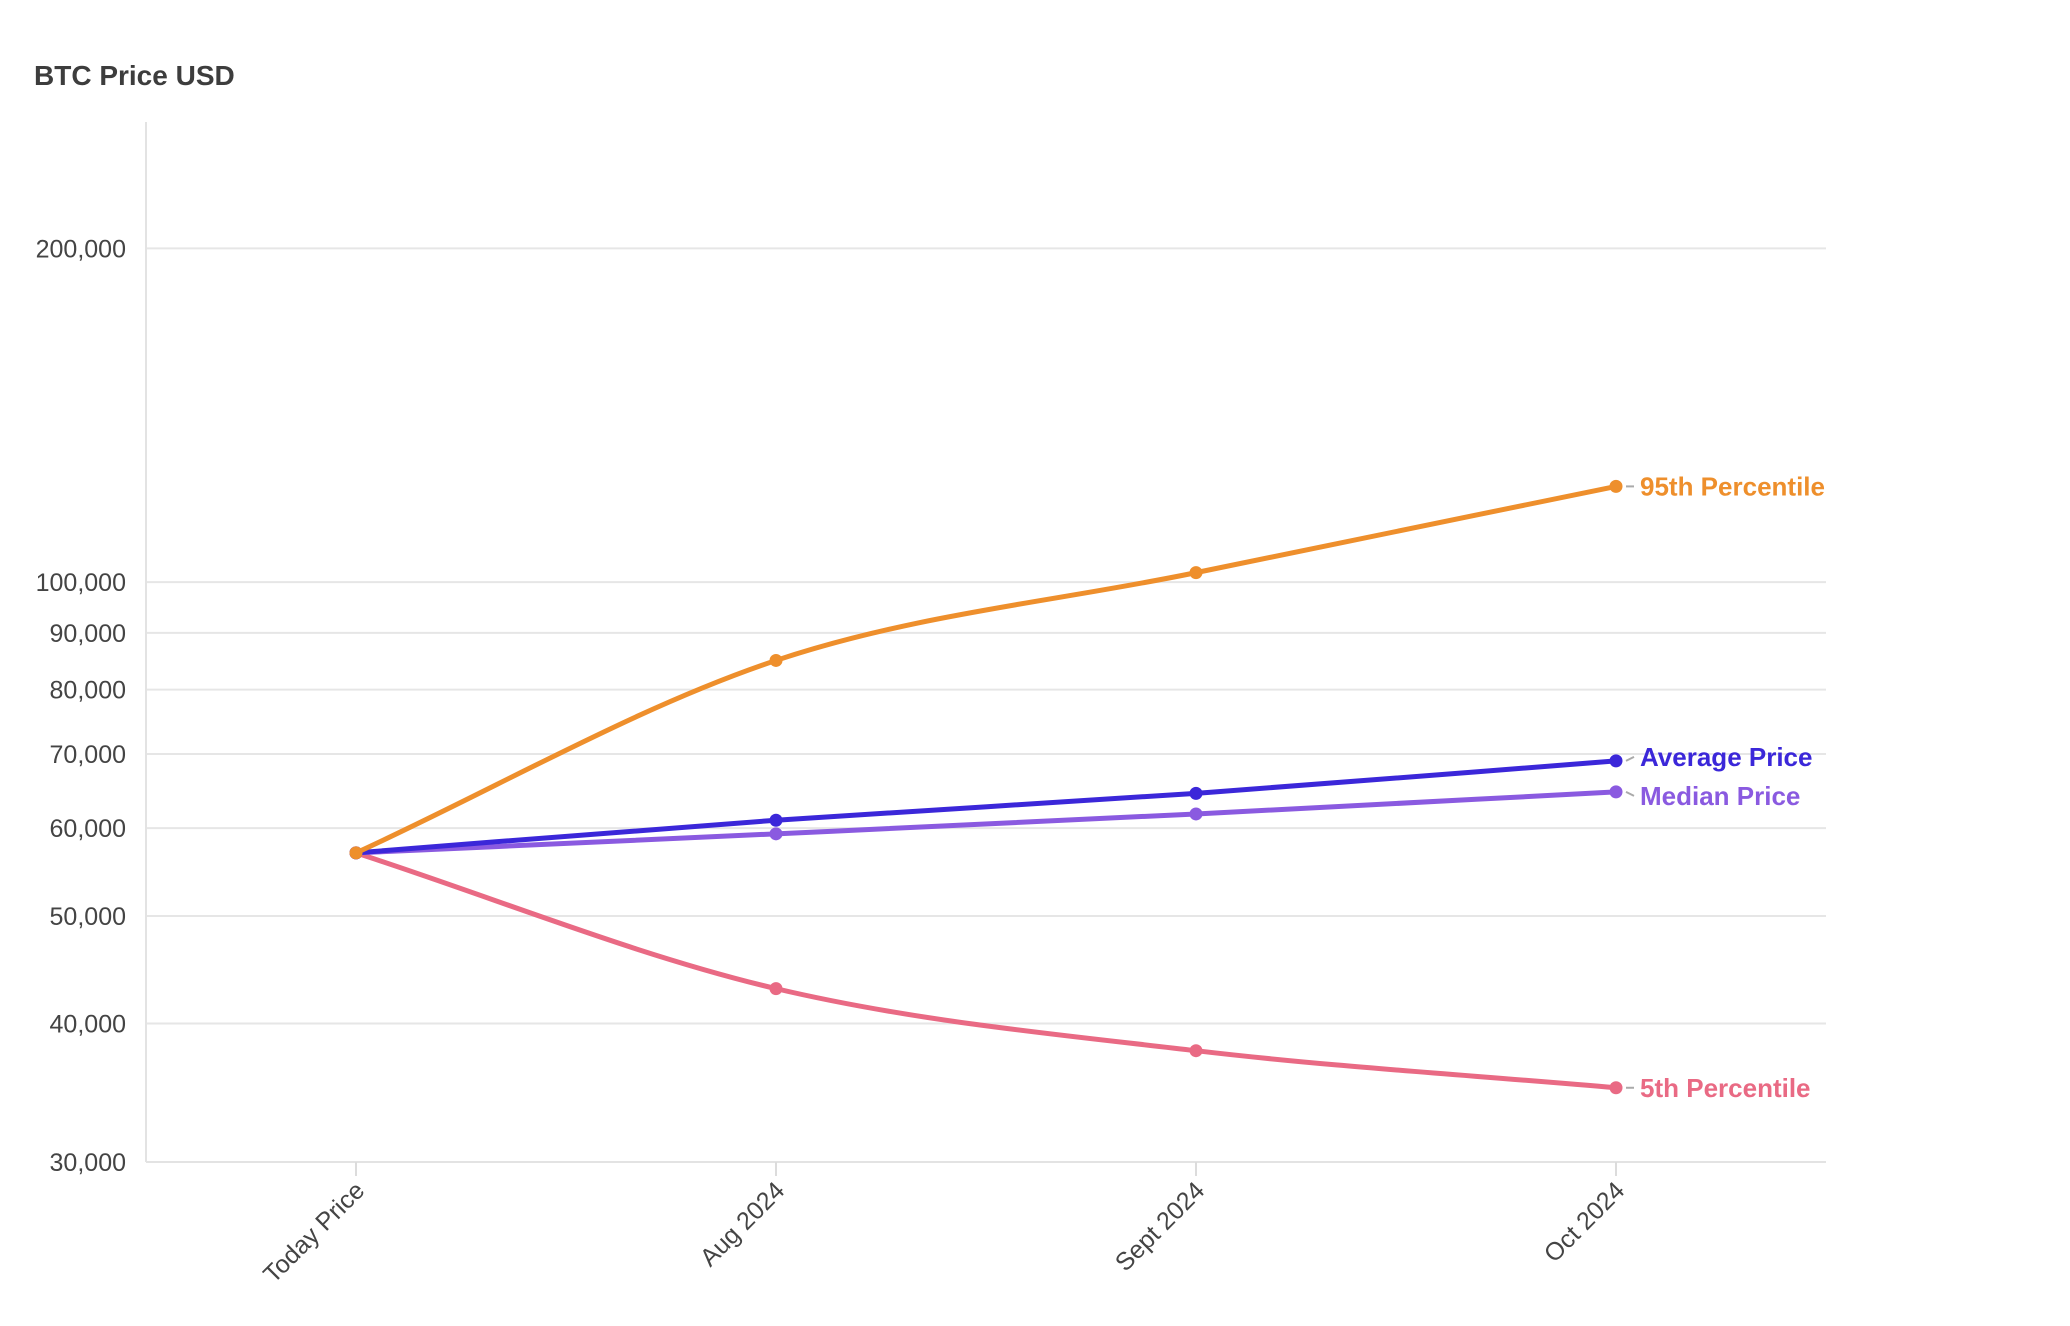 The width and height of the screenshot is (2070, 1326). What do you see at coordinates (1720, 796) in the screenshot?
I see `series-end-label: Median Price` at bounding box center [1720, 796].